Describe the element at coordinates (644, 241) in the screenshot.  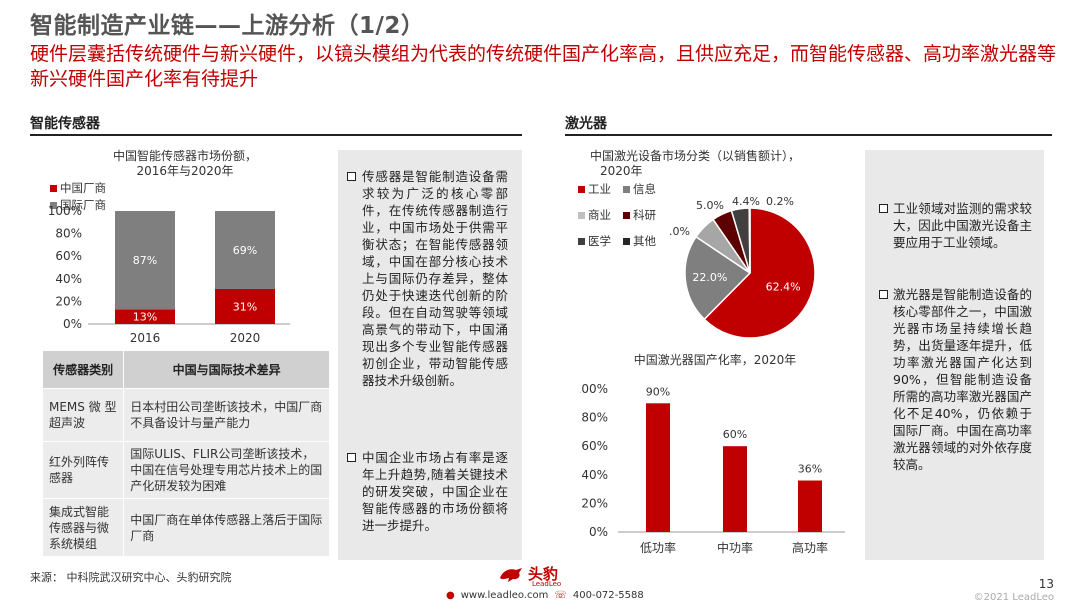
I see `legend-label: 其他` at that location.